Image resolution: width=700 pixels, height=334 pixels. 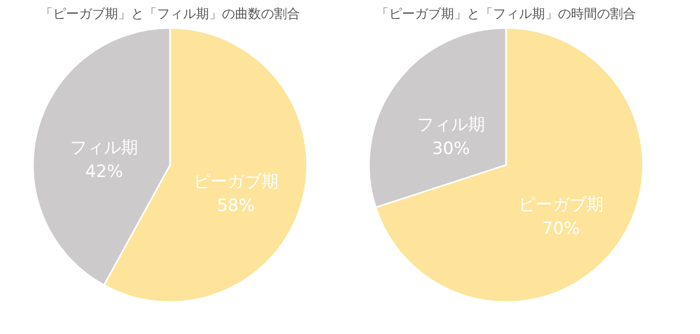 What do you see at coordinates (235, 206) in the screenshot?
I see `data-label: 58%` at bounding box center [235, 206].